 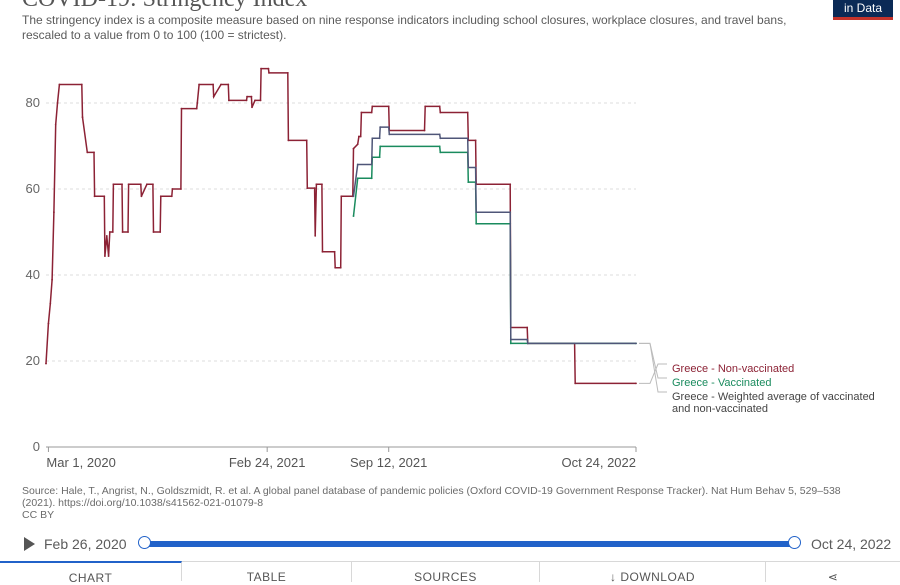 What do you see at coordinates (733, 369) in the screenshot?
I see `legend-label-non-vaccinated: Greece - Non-vaccinated` at bounding box center [733, 369].